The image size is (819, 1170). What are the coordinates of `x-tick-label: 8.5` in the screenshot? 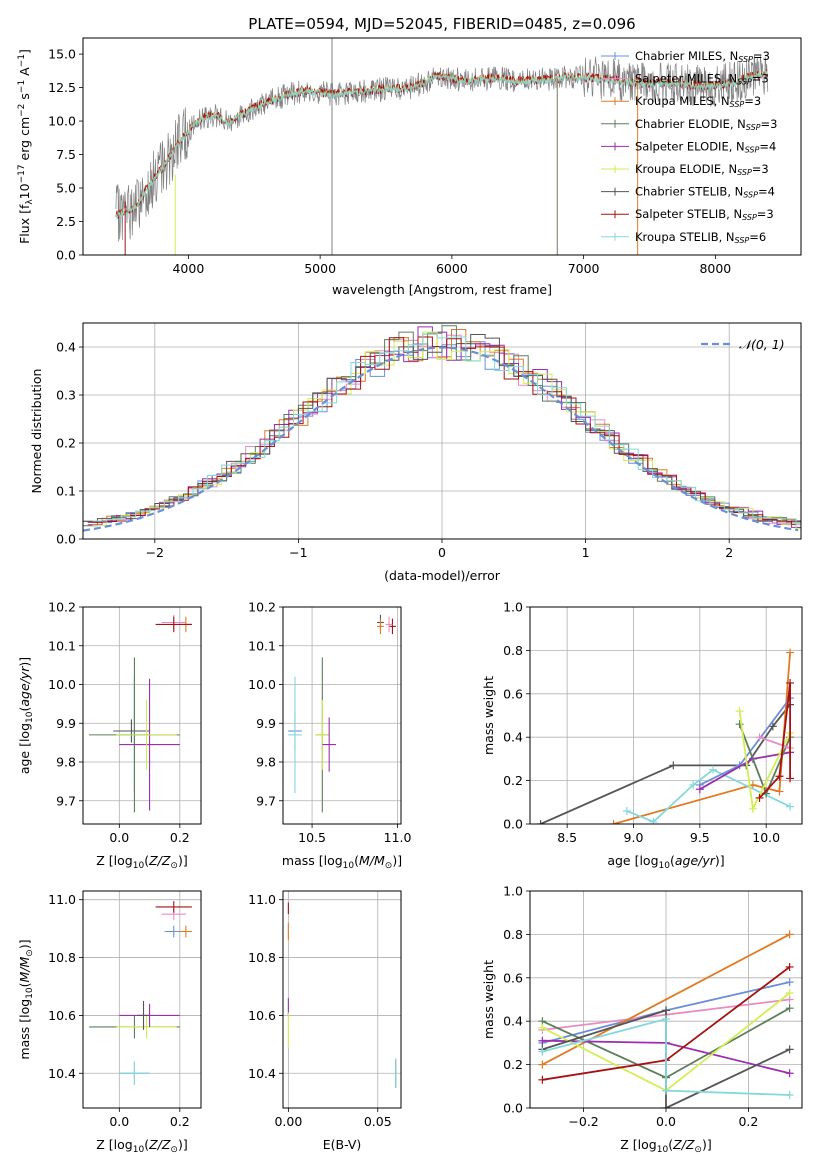 It's located at (567, 837).